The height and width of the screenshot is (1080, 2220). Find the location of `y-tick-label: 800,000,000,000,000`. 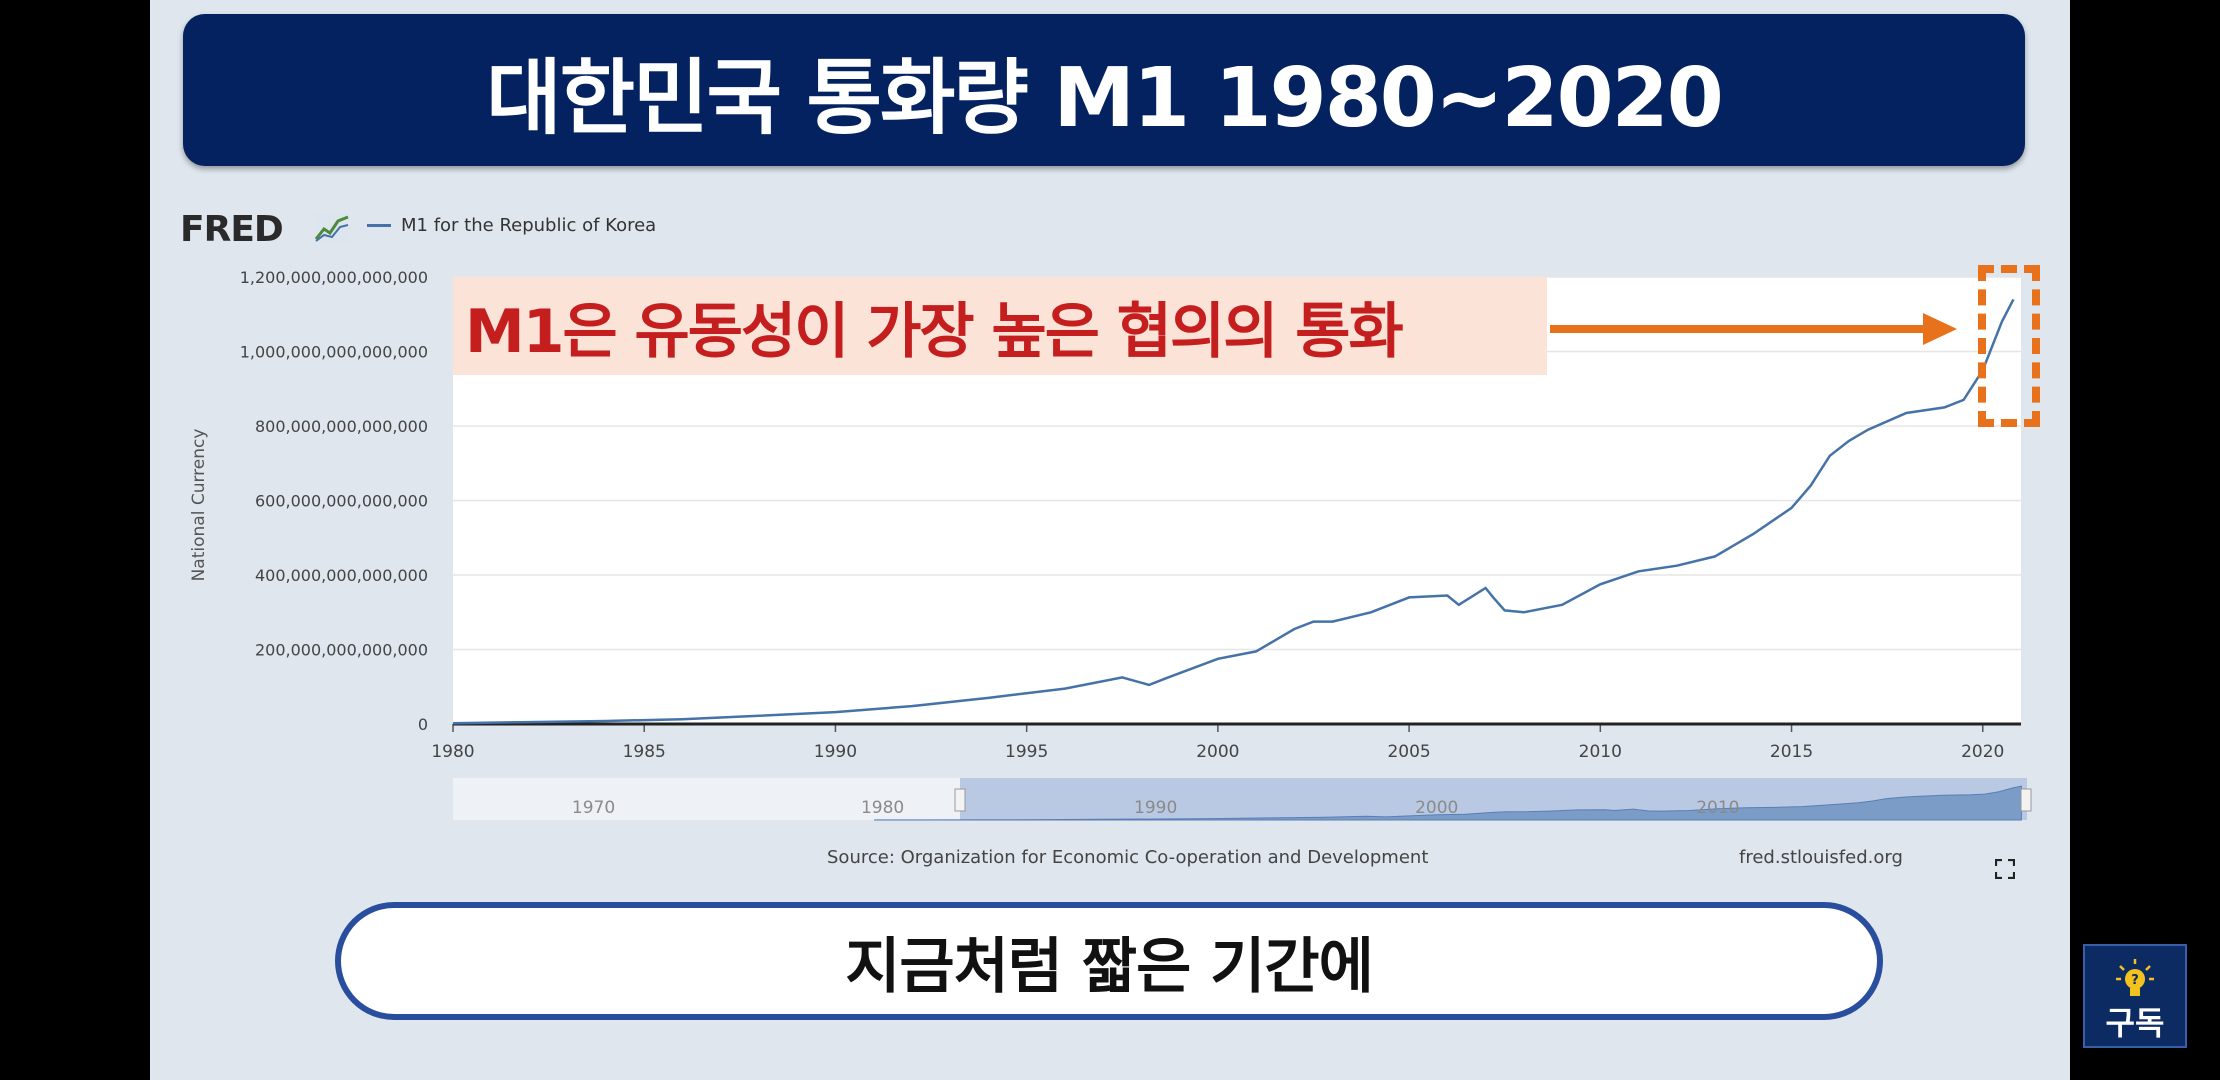

y-tick-label: 800,000,000,000,000 is located at coordinates (341, 426).